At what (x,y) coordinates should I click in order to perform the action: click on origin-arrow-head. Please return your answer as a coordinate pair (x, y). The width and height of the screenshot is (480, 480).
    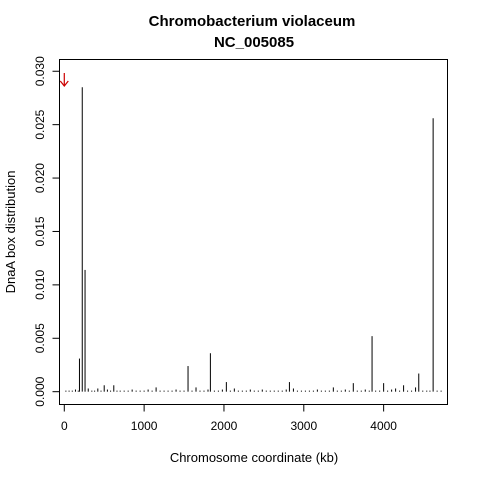
    Looking at the image, I should click on (64, 83).